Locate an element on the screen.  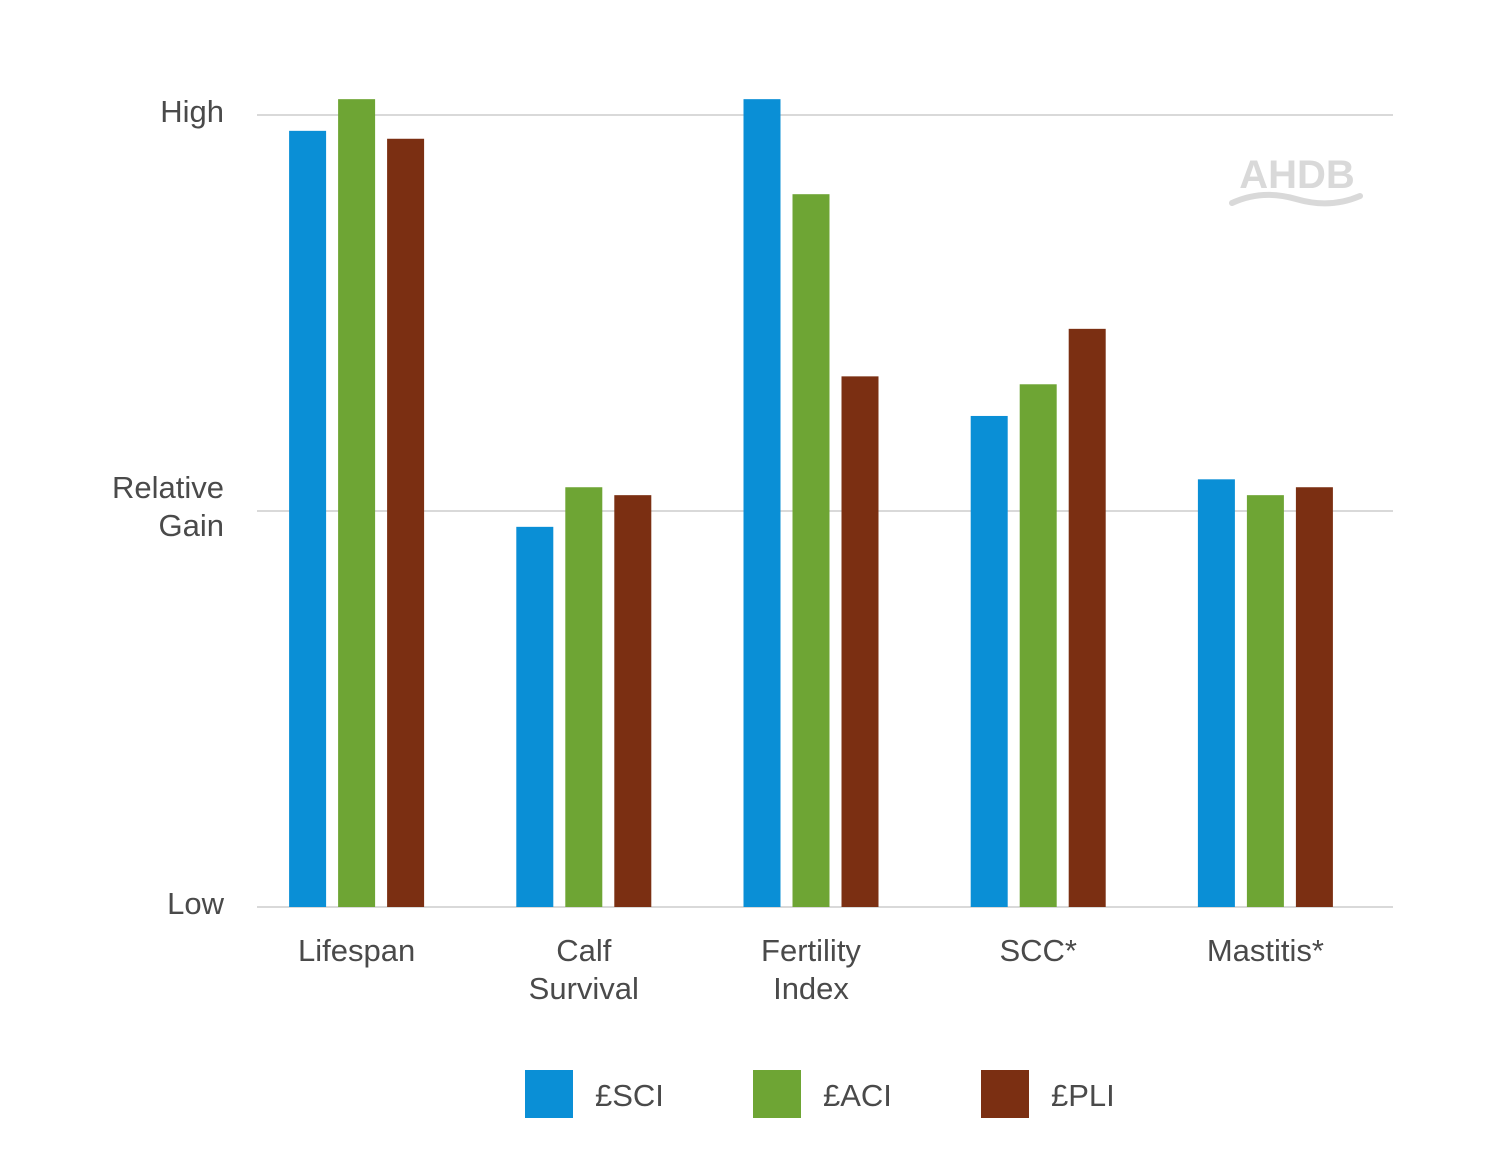
category-label: SCC* is located at coordinates (1038, 950).